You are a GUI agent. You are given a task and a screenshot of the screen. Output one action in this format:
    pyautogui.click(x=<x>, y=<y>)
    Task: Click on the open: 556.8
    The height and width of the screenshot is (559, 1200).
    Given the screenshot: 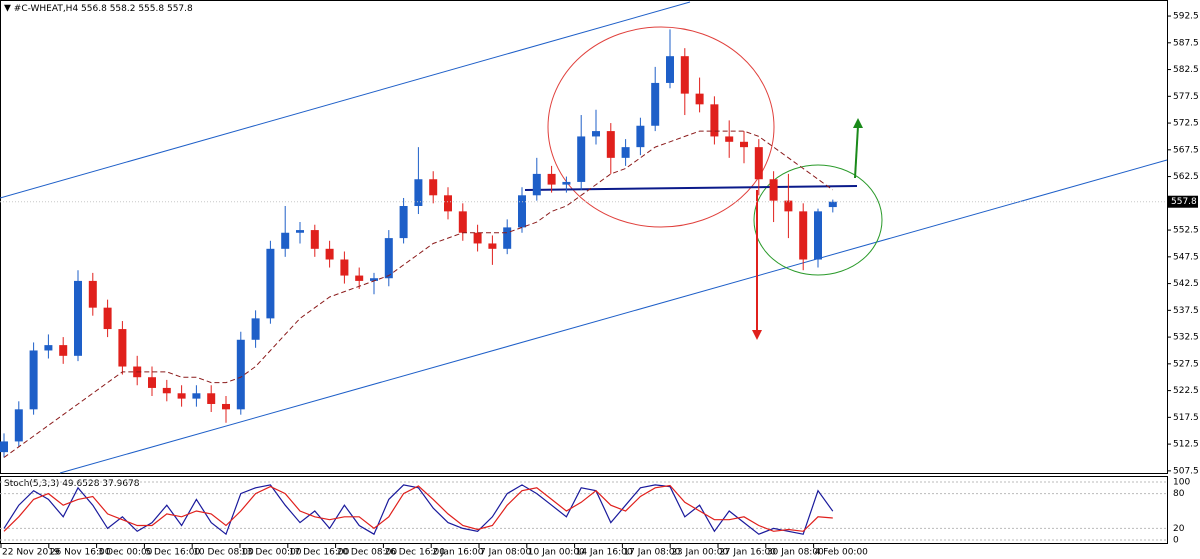 What is the action you would take?
    pyautogui.click(x=94, y=9)
    